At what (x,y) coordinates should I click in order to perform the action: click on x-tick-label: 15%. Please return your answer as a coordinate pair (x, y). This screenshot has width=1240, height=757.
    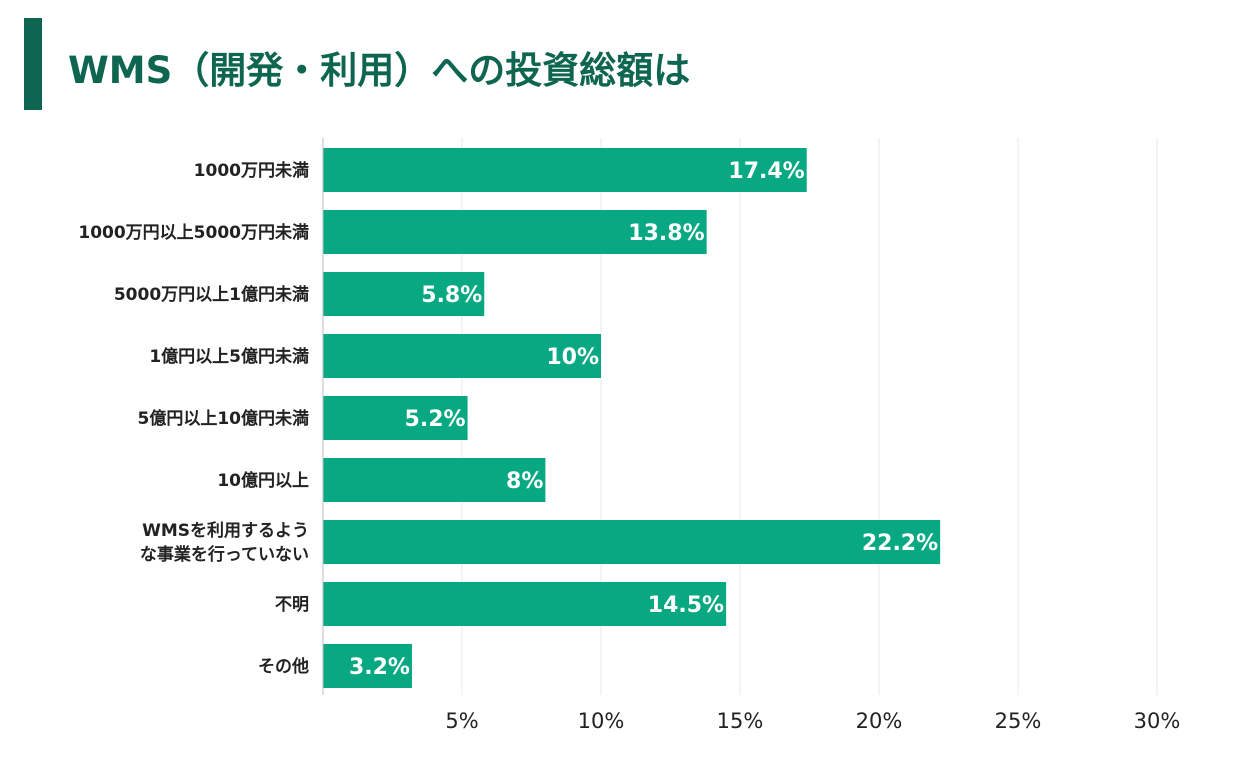
    Looking at the image, I should click on (740, 721).